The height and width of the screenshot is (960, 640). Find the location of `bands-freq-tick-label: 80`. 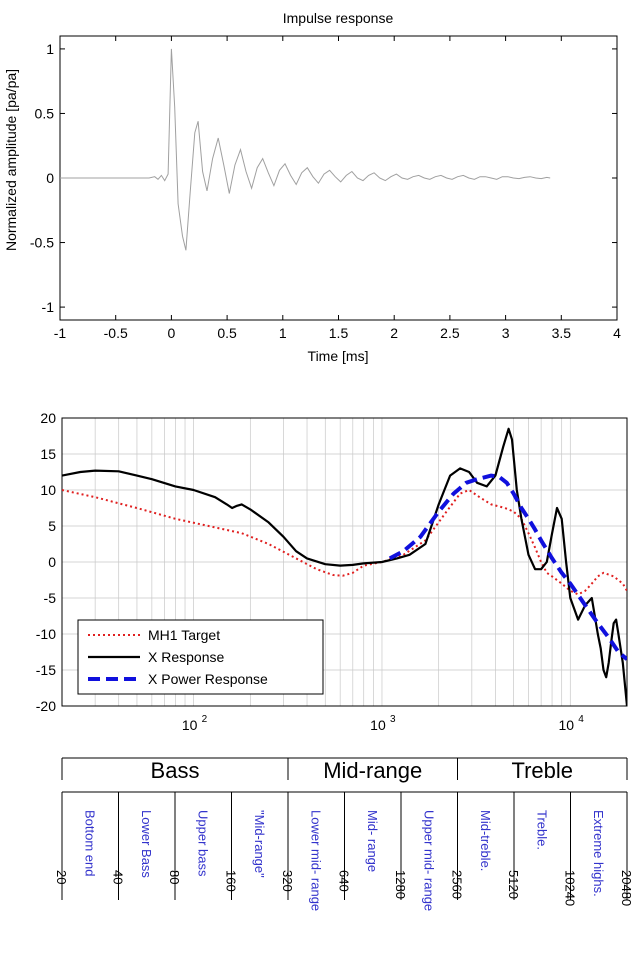

bands-freq-tick-label: 80 is located at coordinates (174, 877).